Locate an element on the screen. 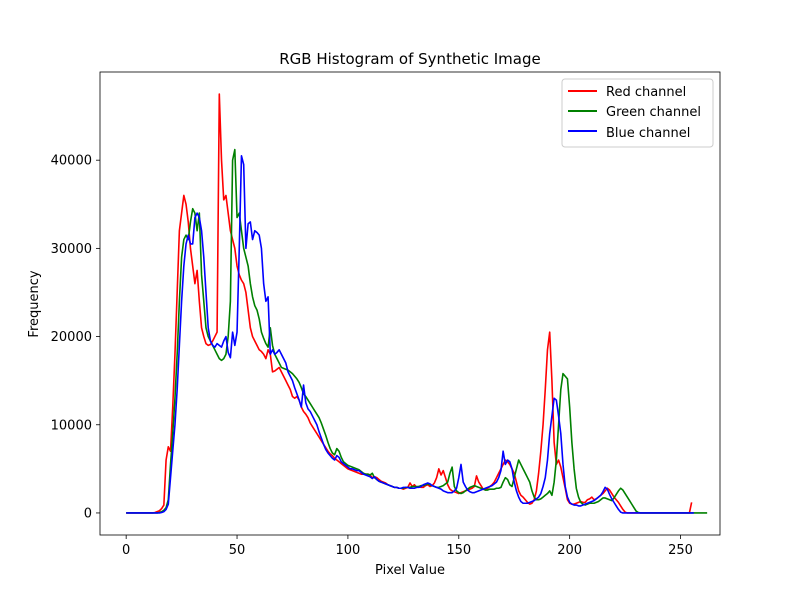  x-tick-label: 100 is located at coordinates (347, 550).